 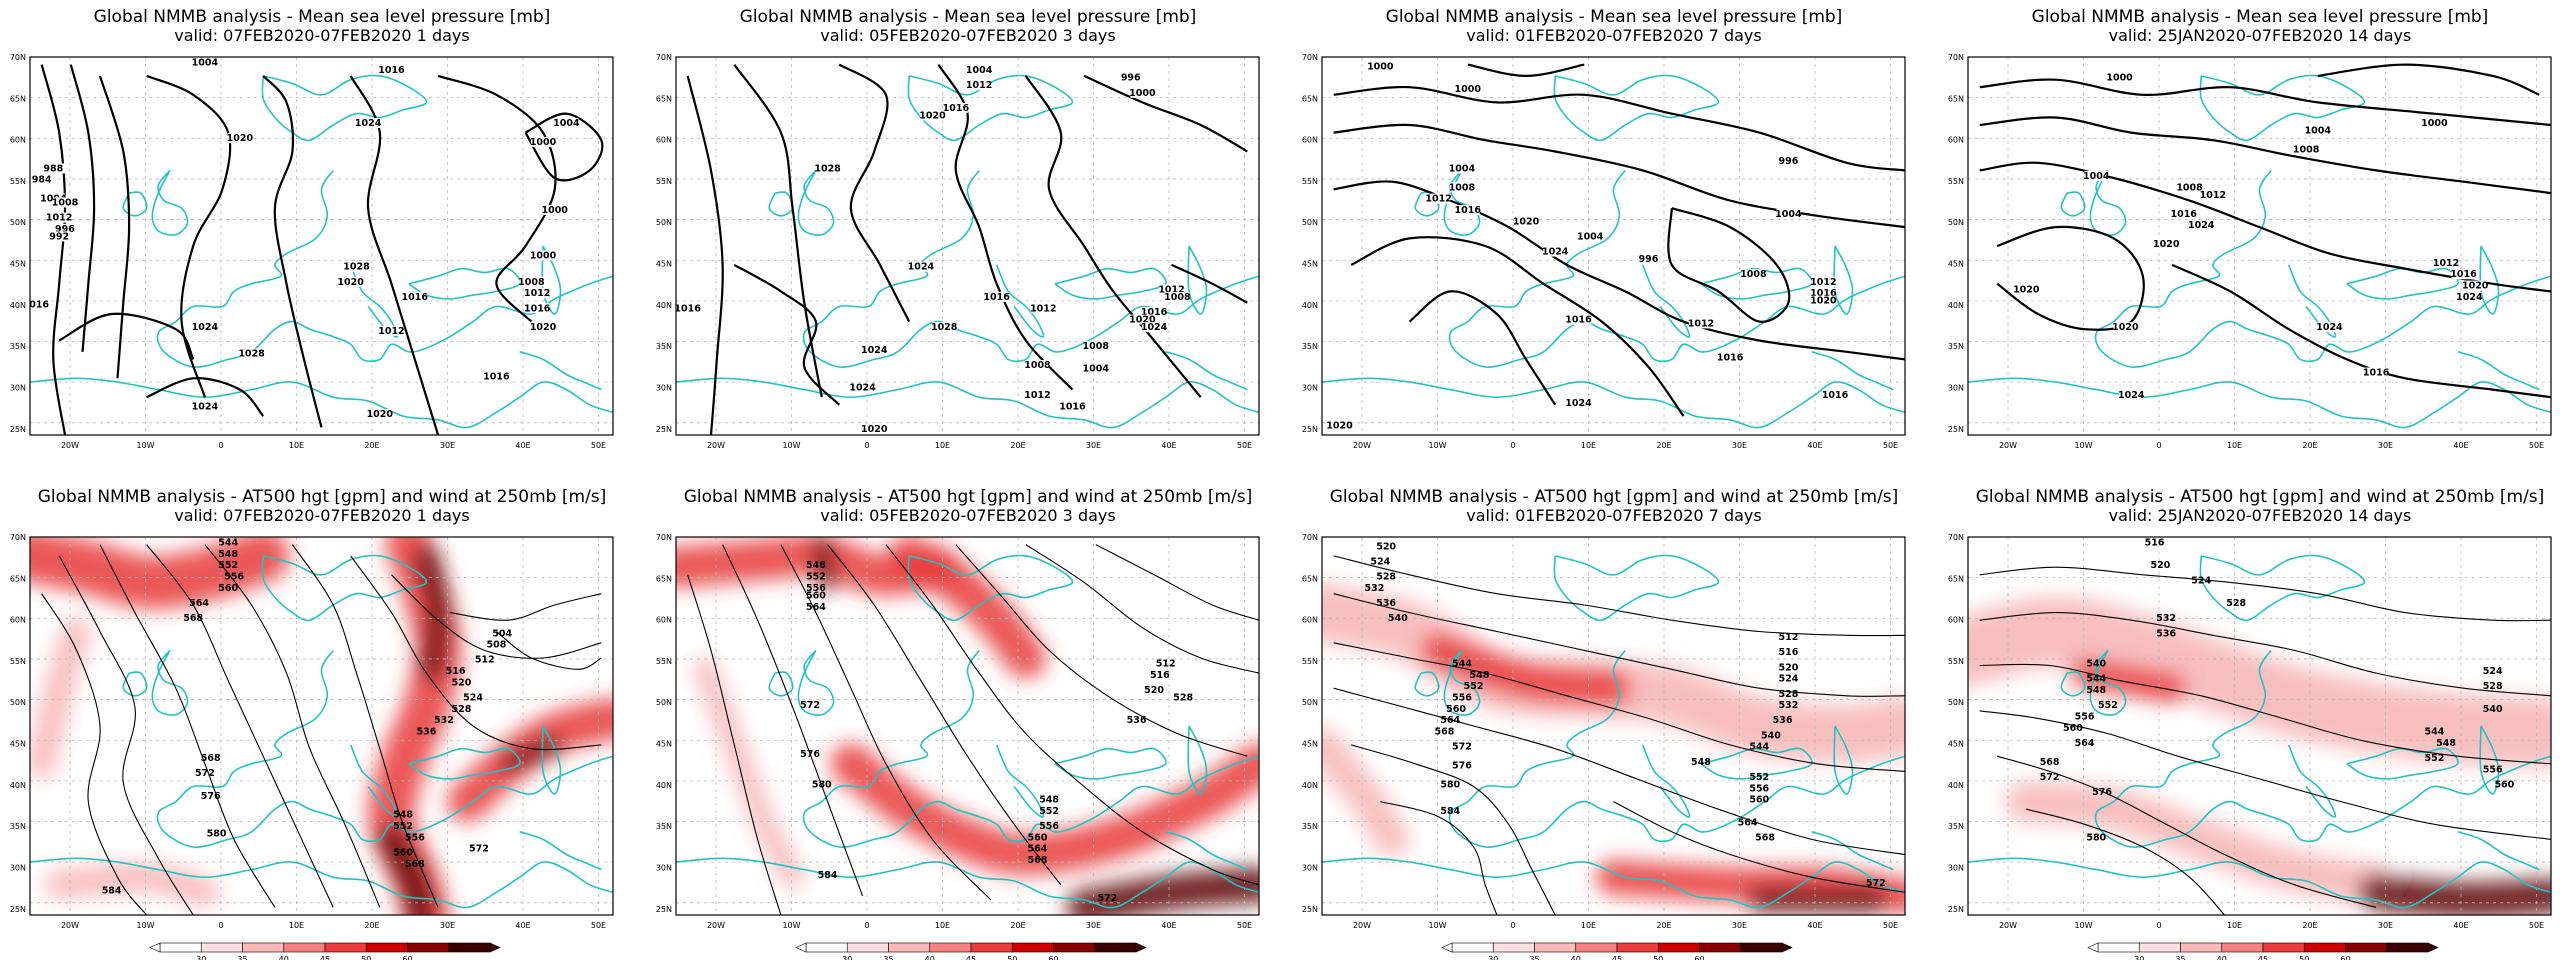 I want to click on colorbar-tick: 45, so click(x=2263, y=957).